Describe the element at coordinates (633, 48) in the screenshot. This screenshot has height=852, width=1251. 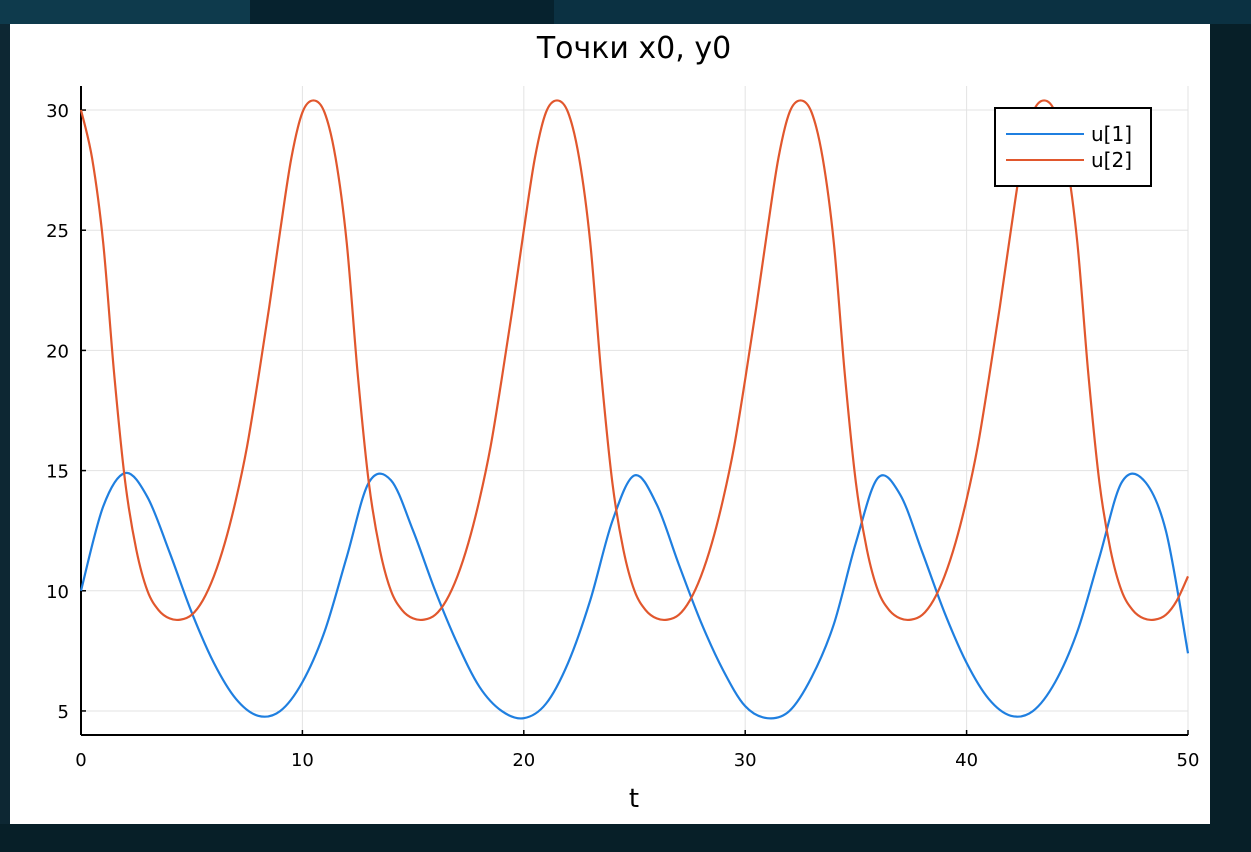
I see `chart-title: Точки x0, y0` at that location.